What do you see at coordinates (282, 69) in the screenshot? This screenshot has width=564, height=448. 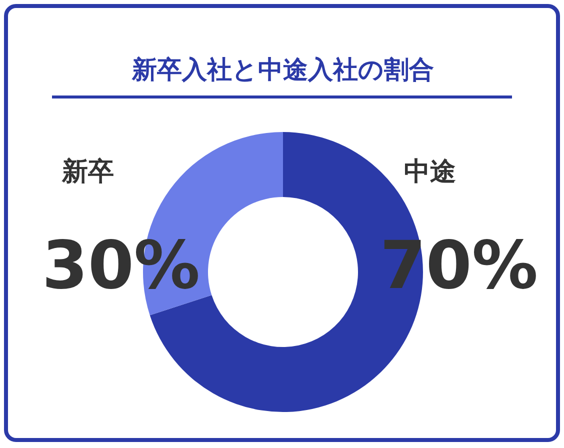 I see `chart-title: 新卒入社と中途入社の割合` at bounding box center [282, 69].